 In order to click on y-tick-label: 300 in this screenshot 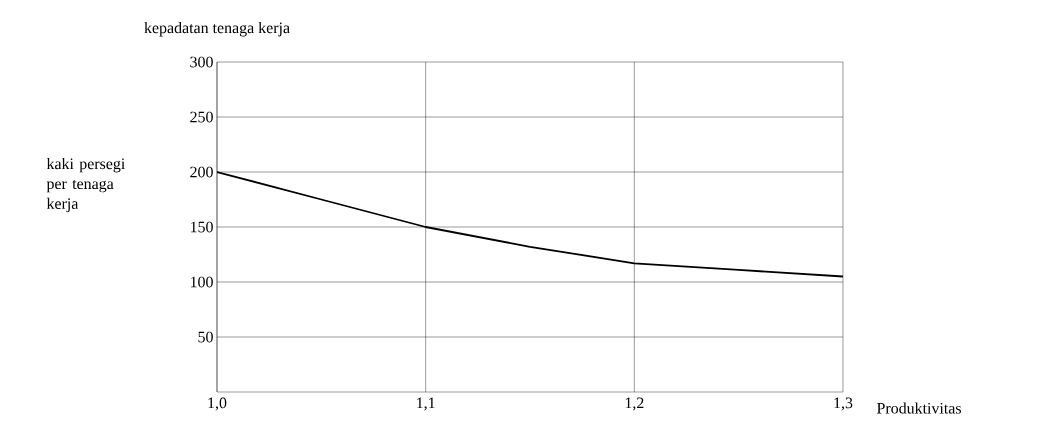, I will do `click(201, 62)`.